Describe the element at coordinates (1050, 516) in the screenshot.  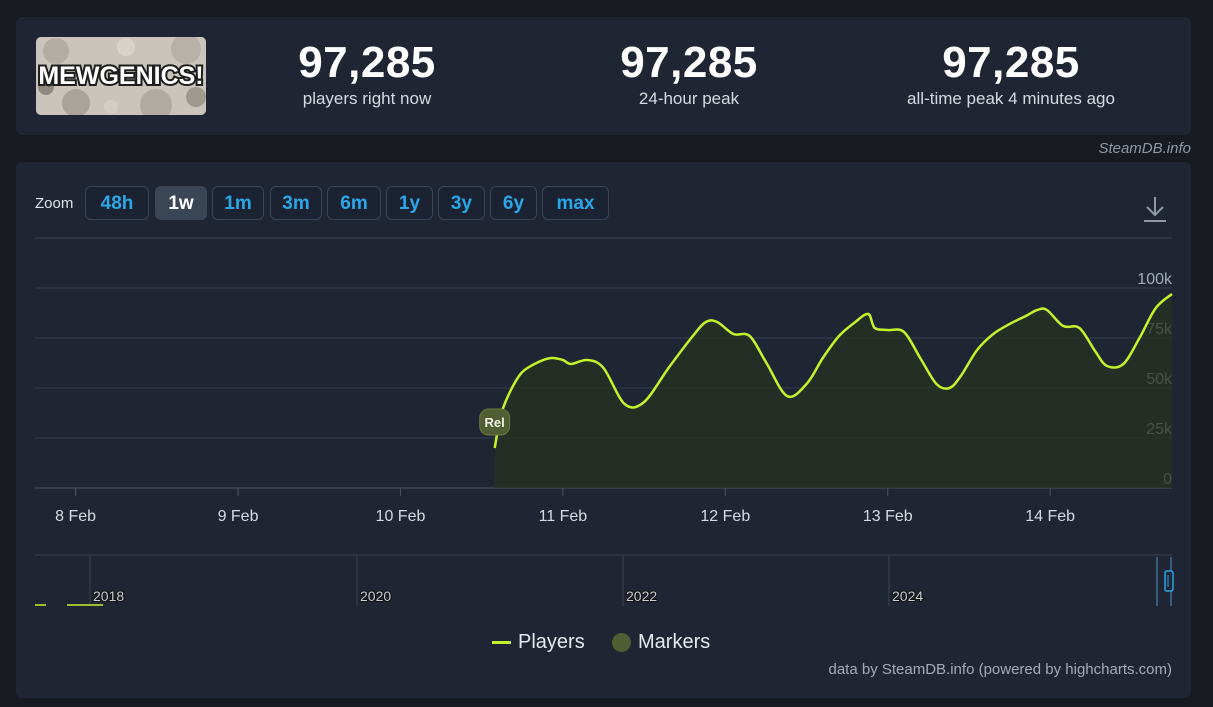
I see `x-tick-label: 14 Feb` at that location.